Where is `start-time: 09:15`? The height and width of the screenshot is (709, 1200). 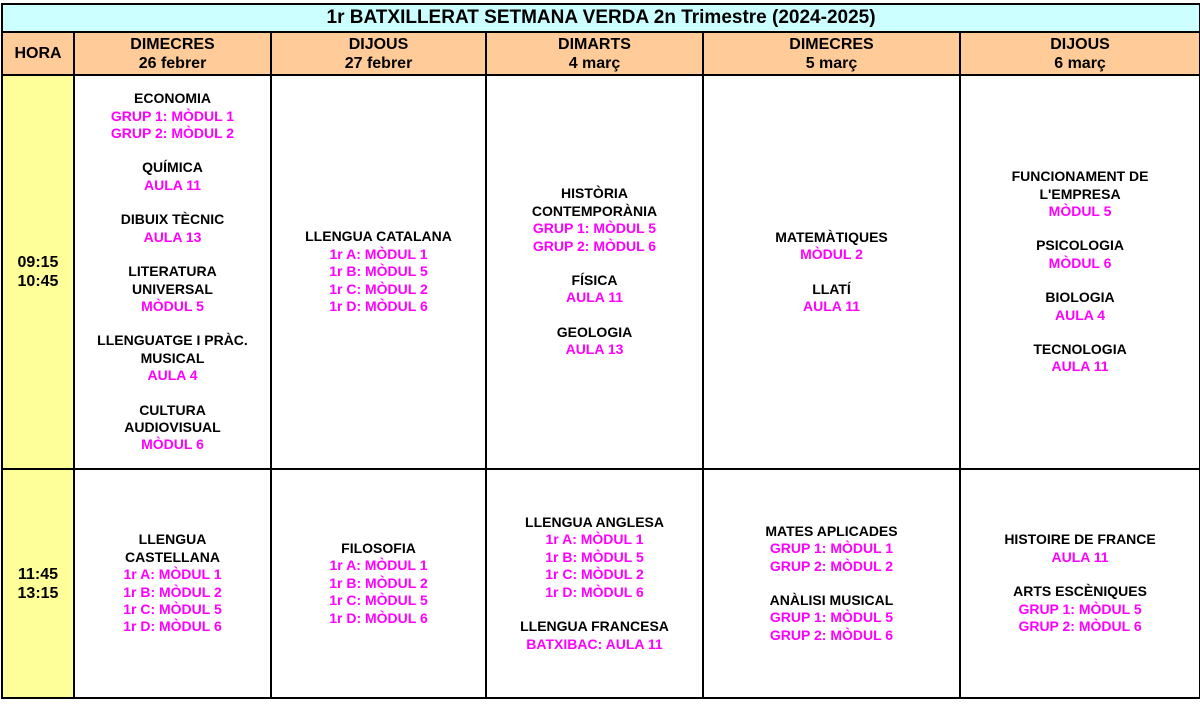
start-time: 09:15 is located at coordinates (38, 262).